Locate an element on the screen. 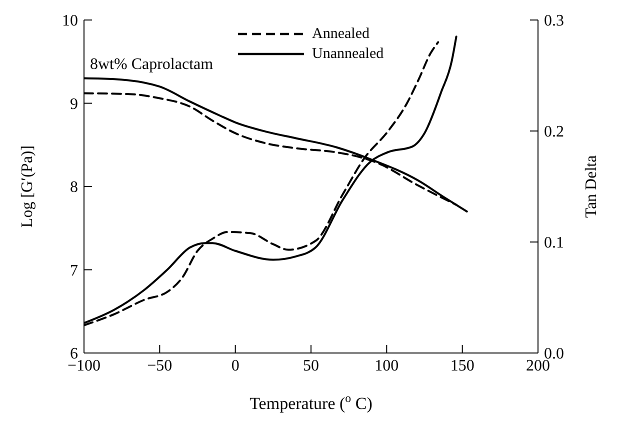 Image resolution: width=626 pixels, height=433 pixels. y2-tick-label: 0.2 is located at coordinates (554, 132).